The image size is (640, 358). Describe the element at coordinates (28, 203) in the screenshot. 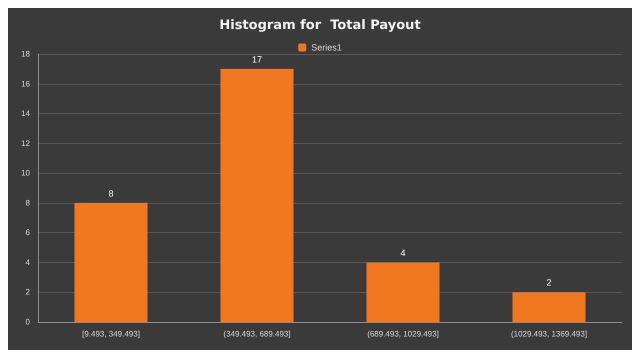

I see `y-tick-label: 8` at that location.